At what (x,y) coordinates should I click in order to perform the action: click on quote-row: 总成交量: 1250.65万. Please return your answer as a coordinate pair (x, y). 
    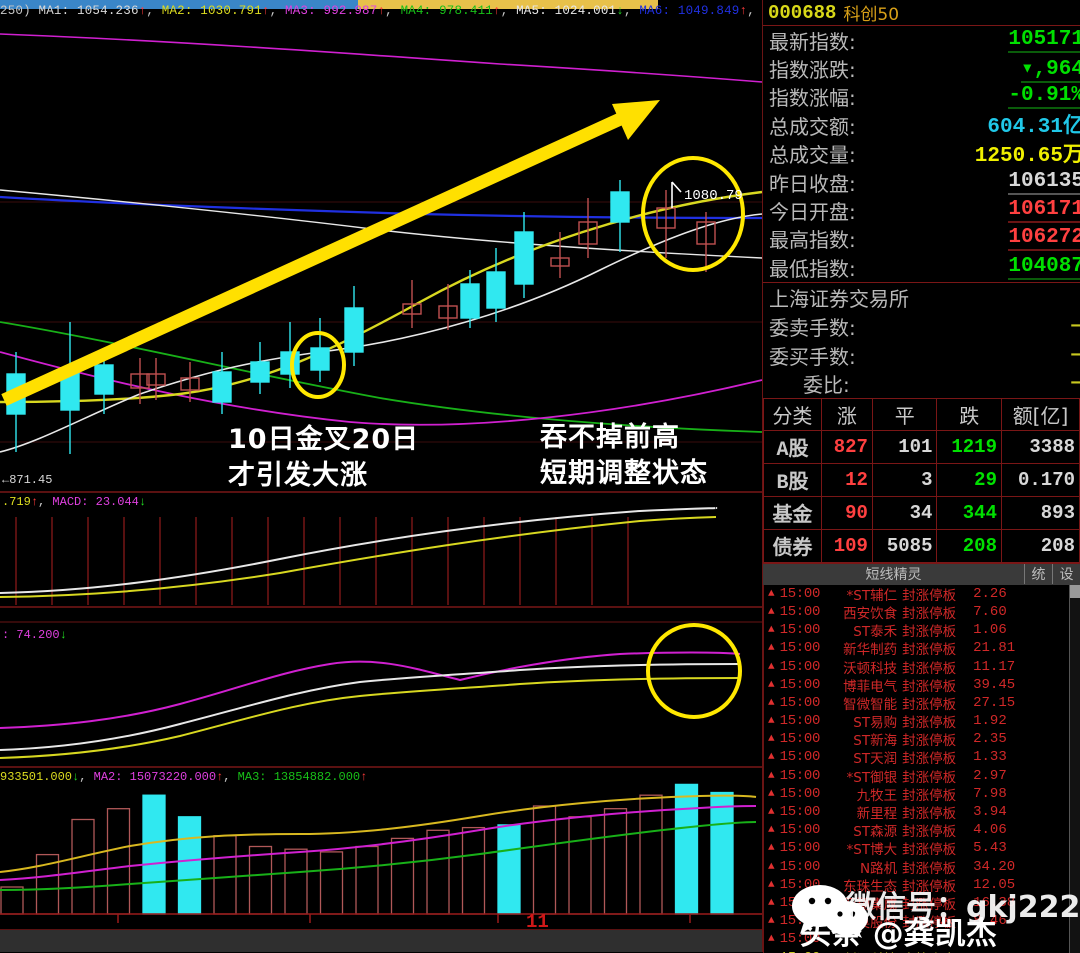
    Looking at the image, I should click on (921, 154).